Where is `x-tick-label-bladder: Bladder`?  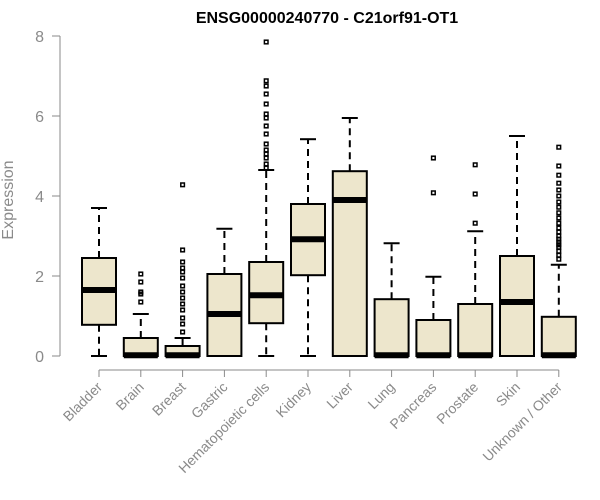 x-tick-label-bladder: Bladder is located at coordinates (83, 402).